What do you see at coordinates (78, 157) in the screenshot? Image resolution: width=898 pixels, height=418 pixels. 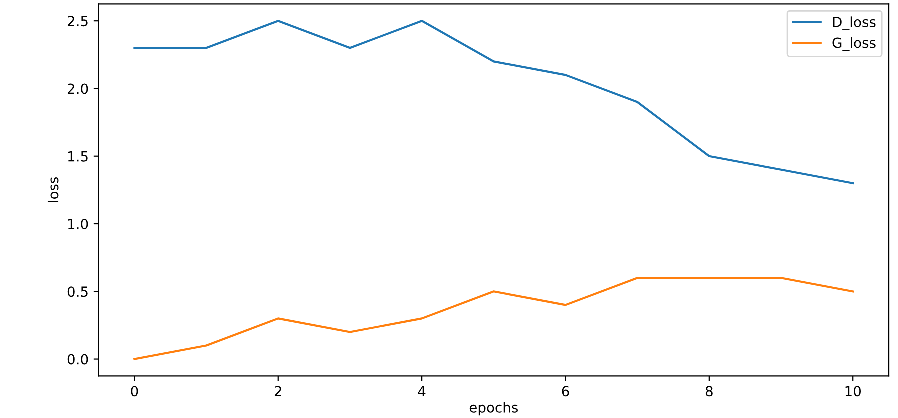 I see `y-tick-label: 1.5` at bounding box center [78, 157].